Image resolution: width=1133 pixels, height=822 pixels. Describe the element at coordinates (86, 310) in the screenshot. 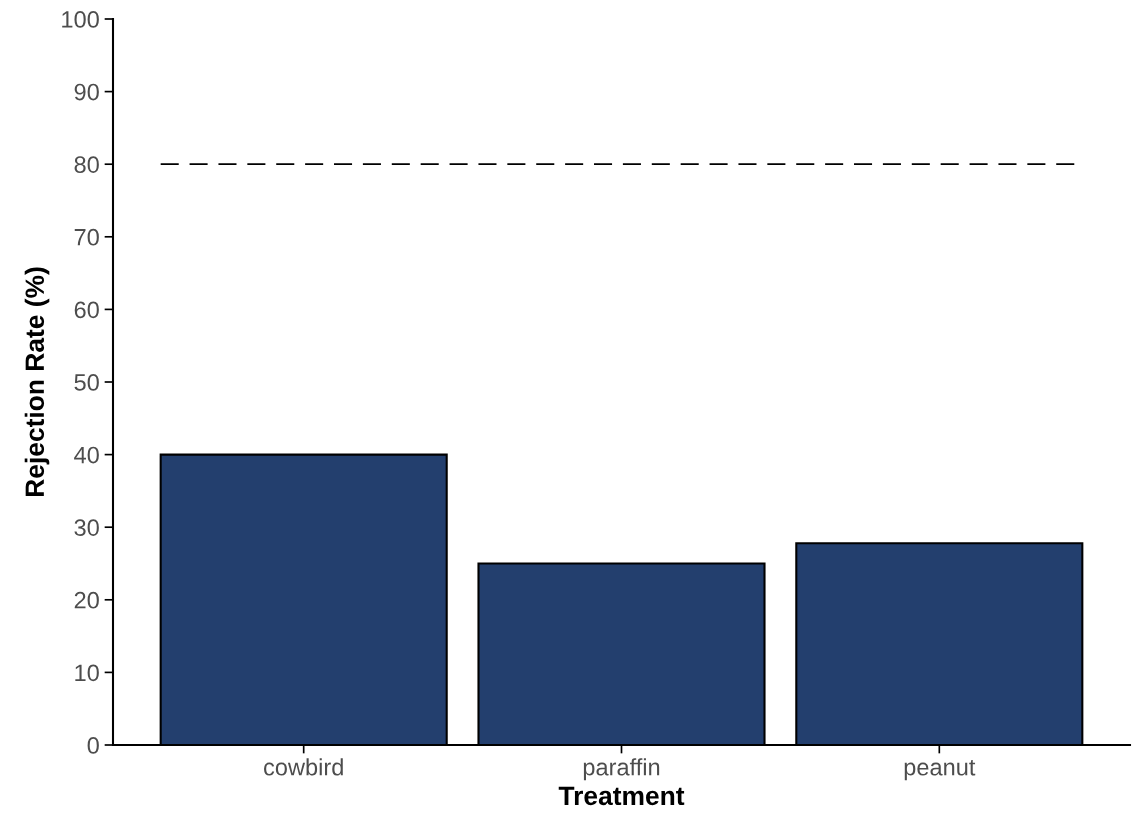

I see `y-tick-label: 60` at that location.